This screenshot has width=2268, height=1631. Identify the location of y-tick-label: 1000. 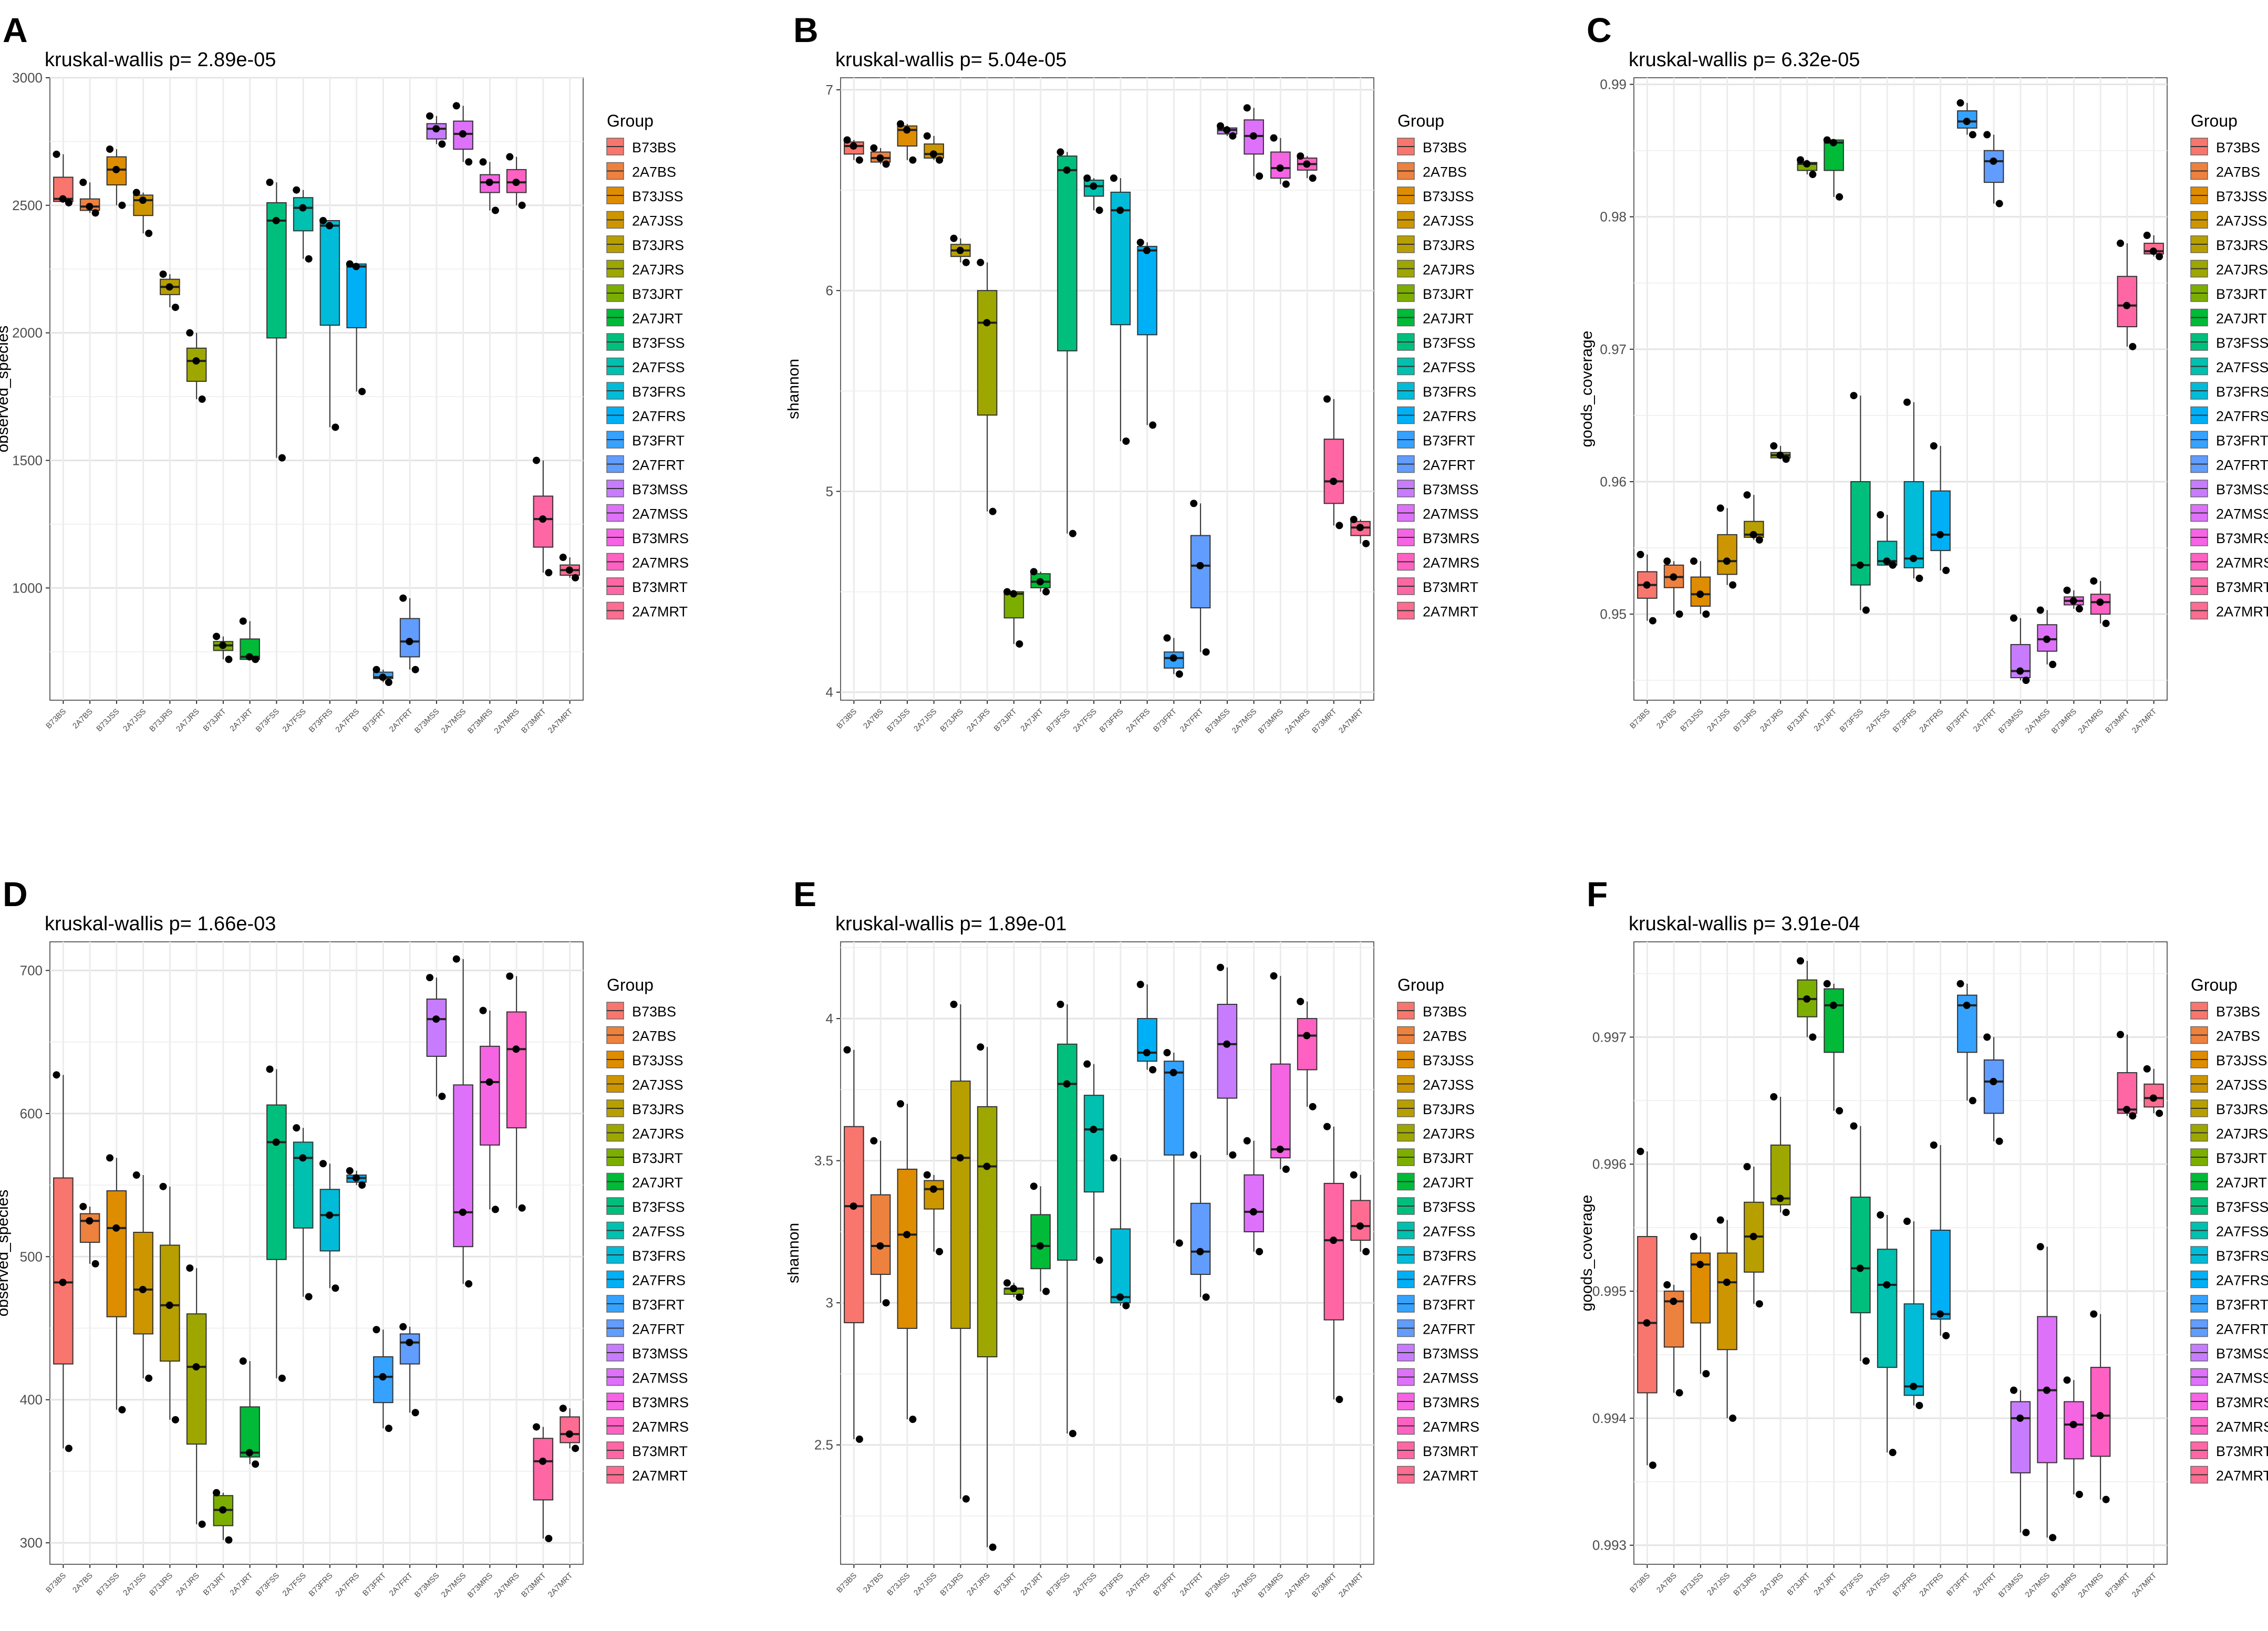
(27, 588).